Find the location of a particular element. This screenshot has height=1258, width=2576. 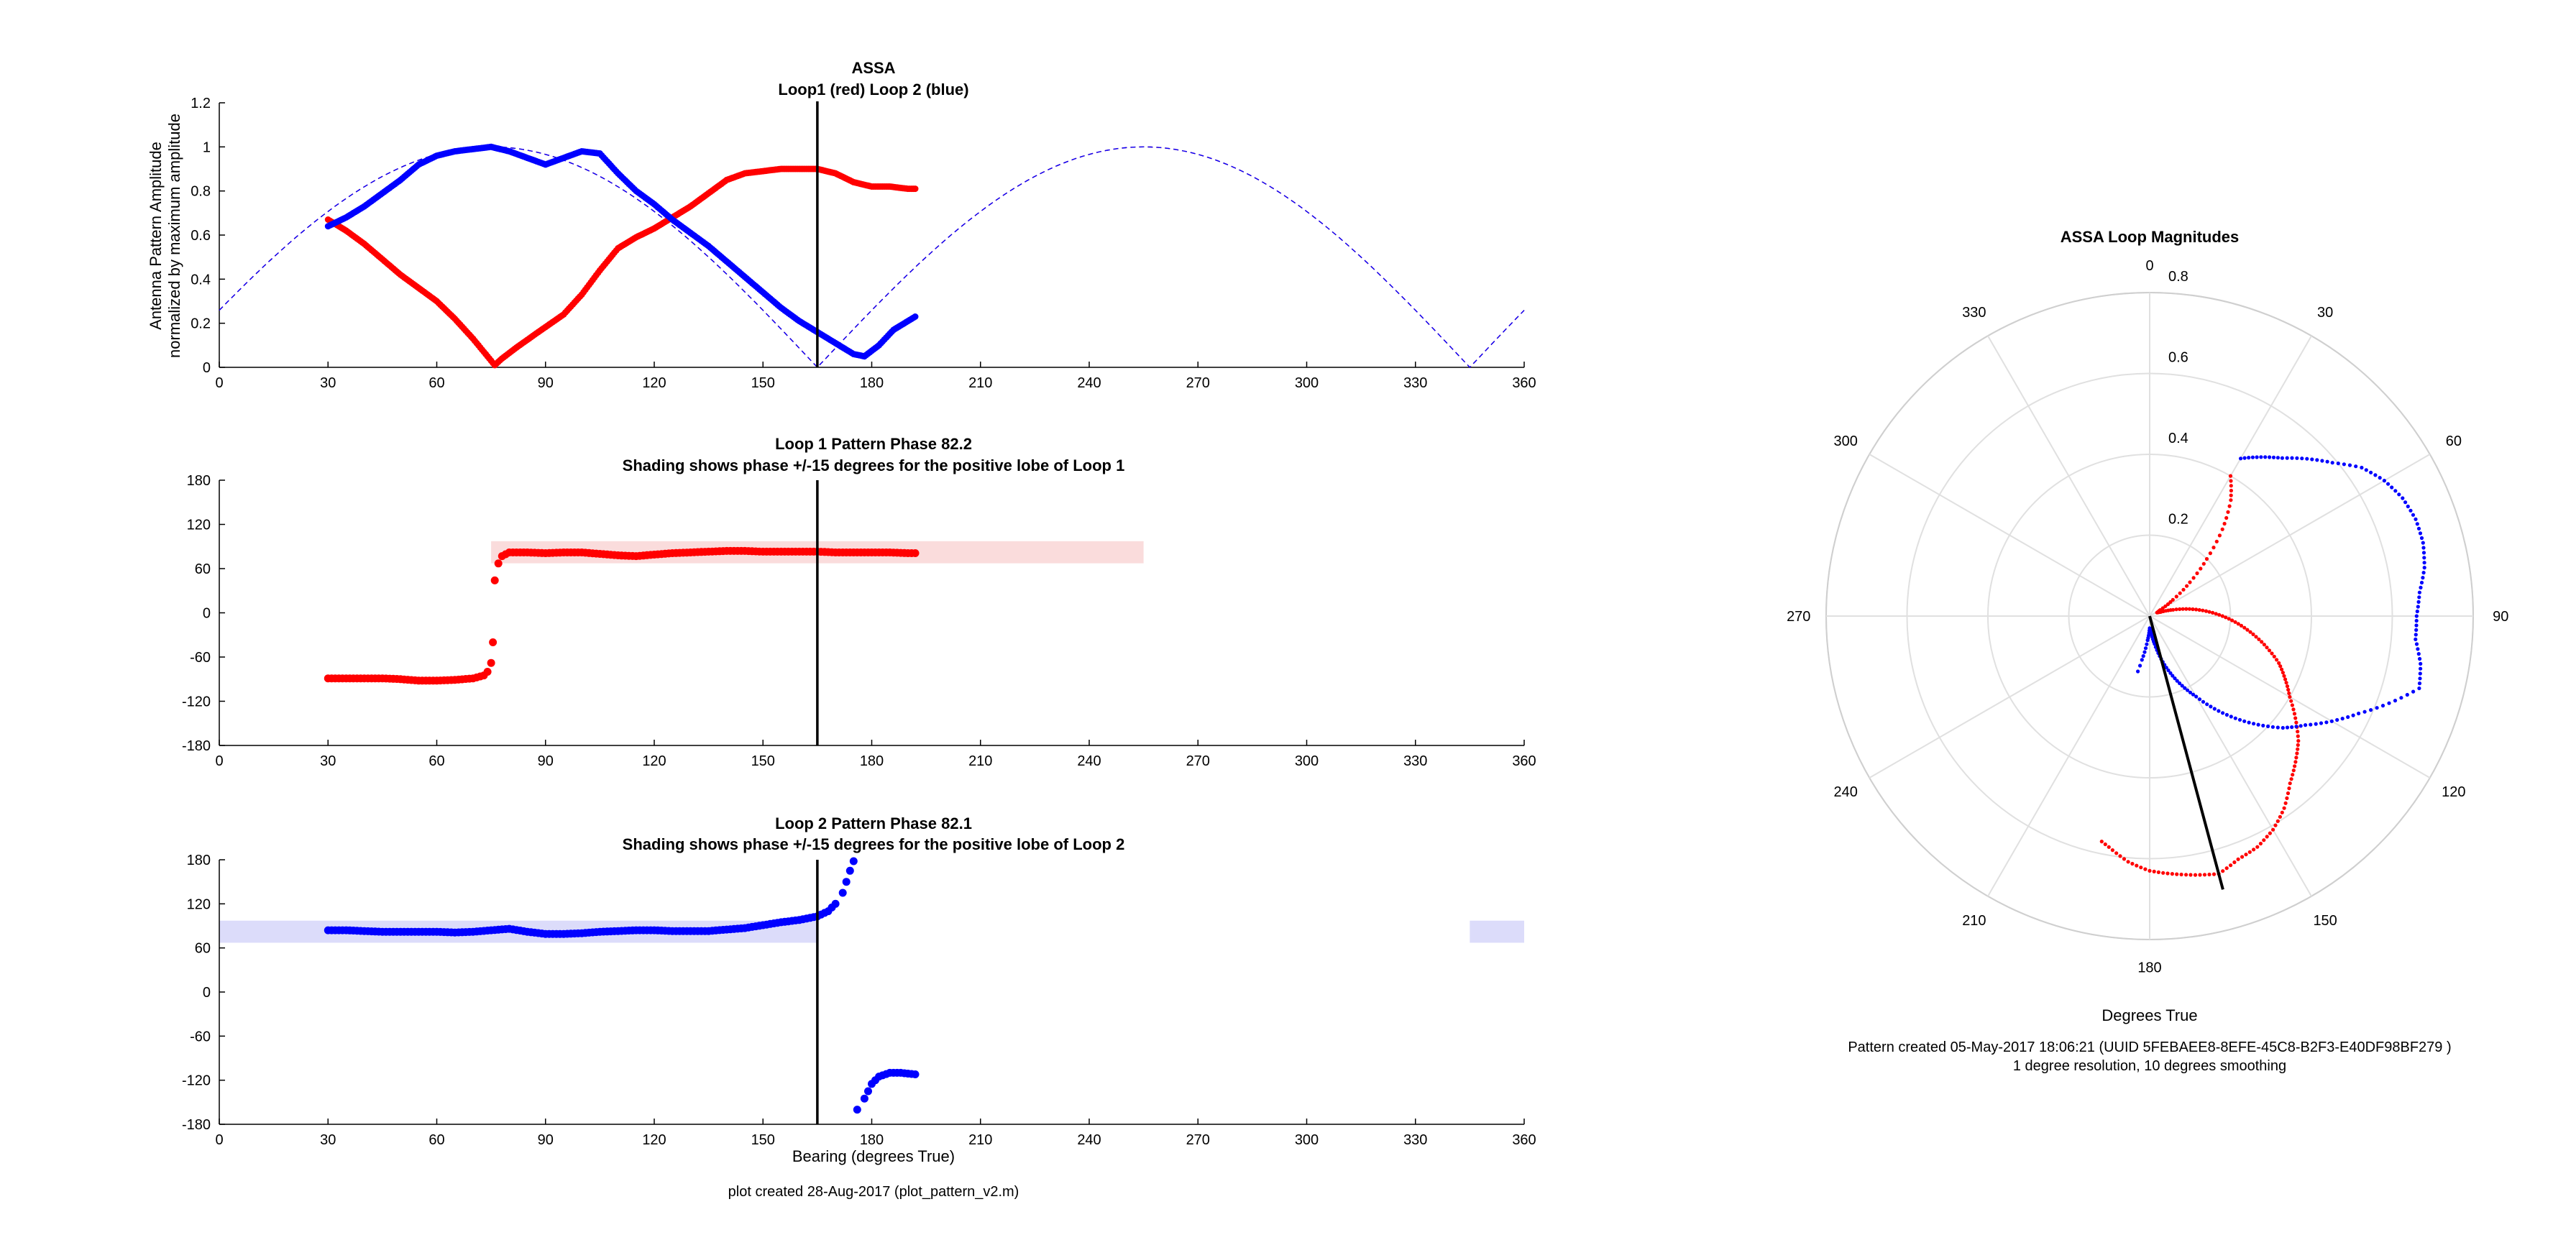

polar-radius-label: 0.2 is located at coordinates (2178, 520).